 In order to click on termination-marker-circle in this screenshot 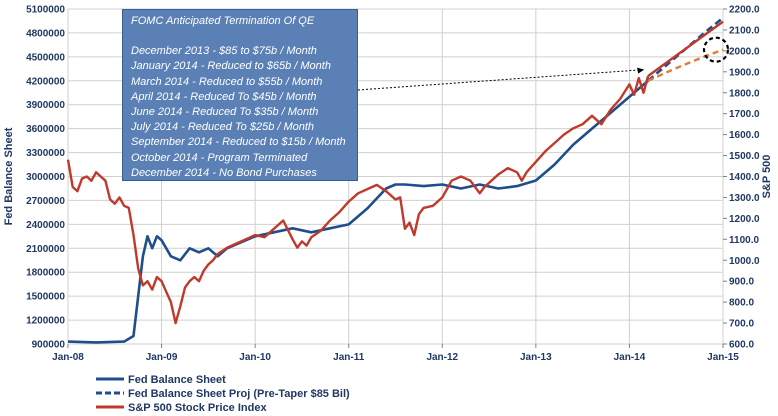, I will do `click(716, 49)`.